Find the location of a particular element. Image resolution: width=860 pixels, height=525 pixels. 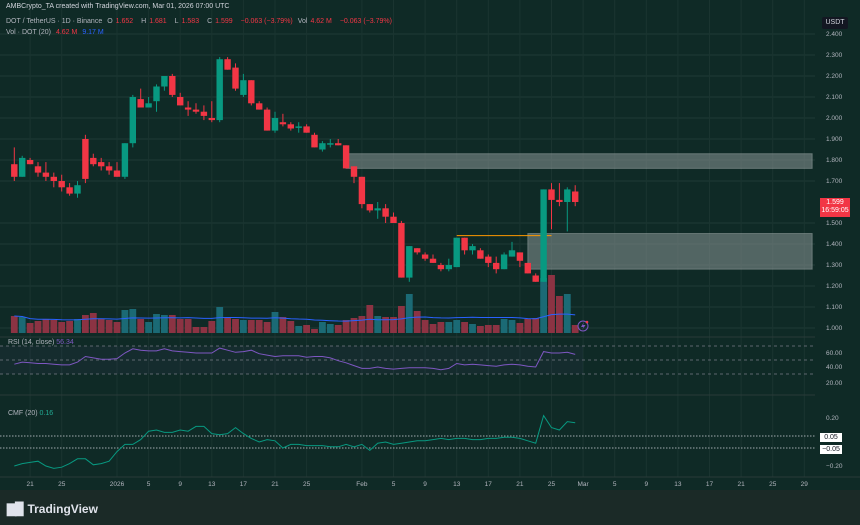

tradingview-logo: ▇▉ TradingView is located at coordinates (52, 509).